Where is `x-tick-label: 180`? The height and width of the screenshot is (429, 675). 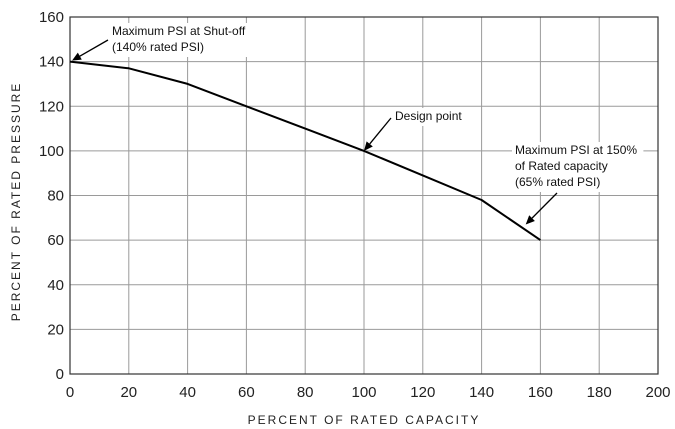 x-tick-label: 180 is located at coordinates (599, 392).